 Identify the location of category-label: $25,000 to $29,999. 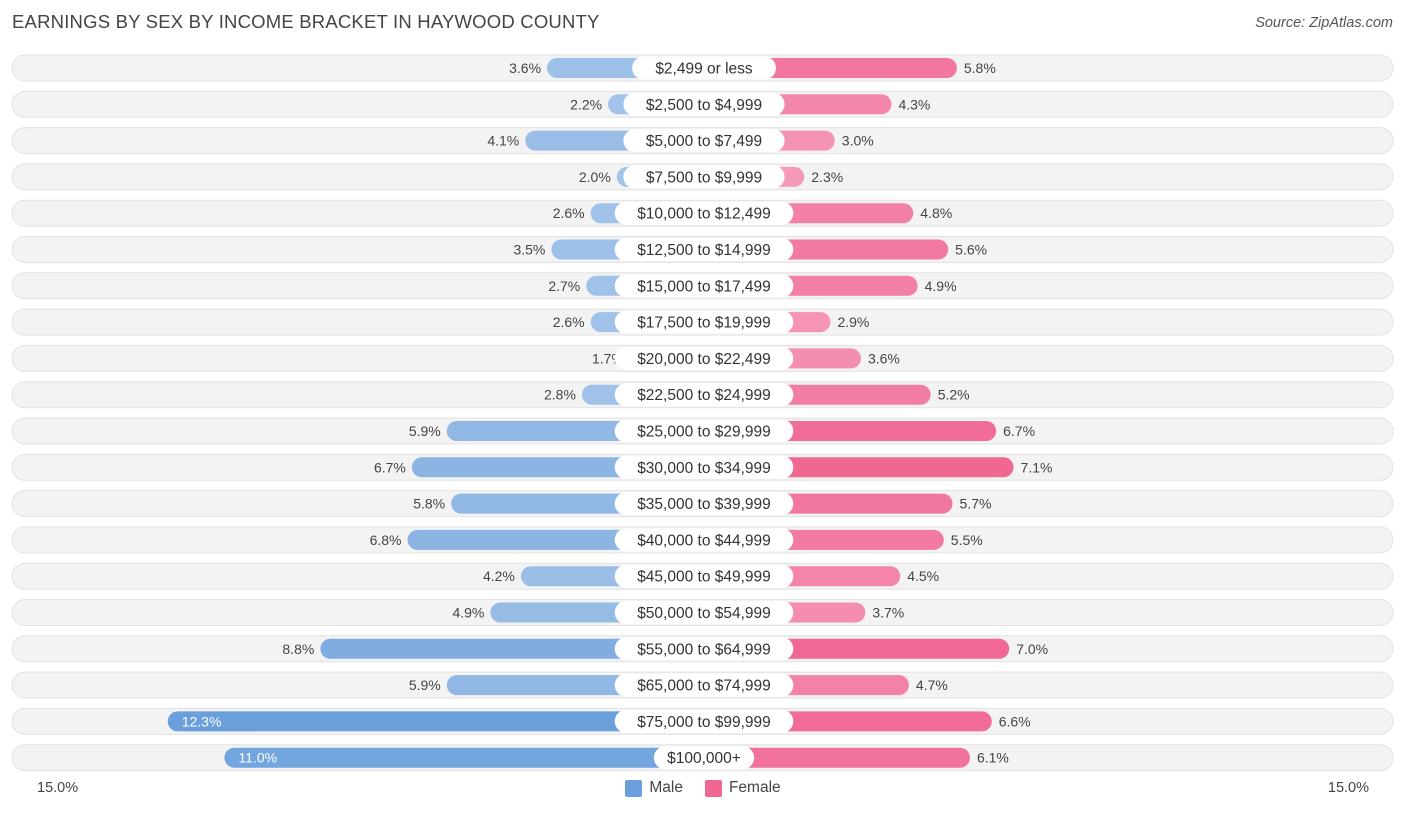
(704, 432).